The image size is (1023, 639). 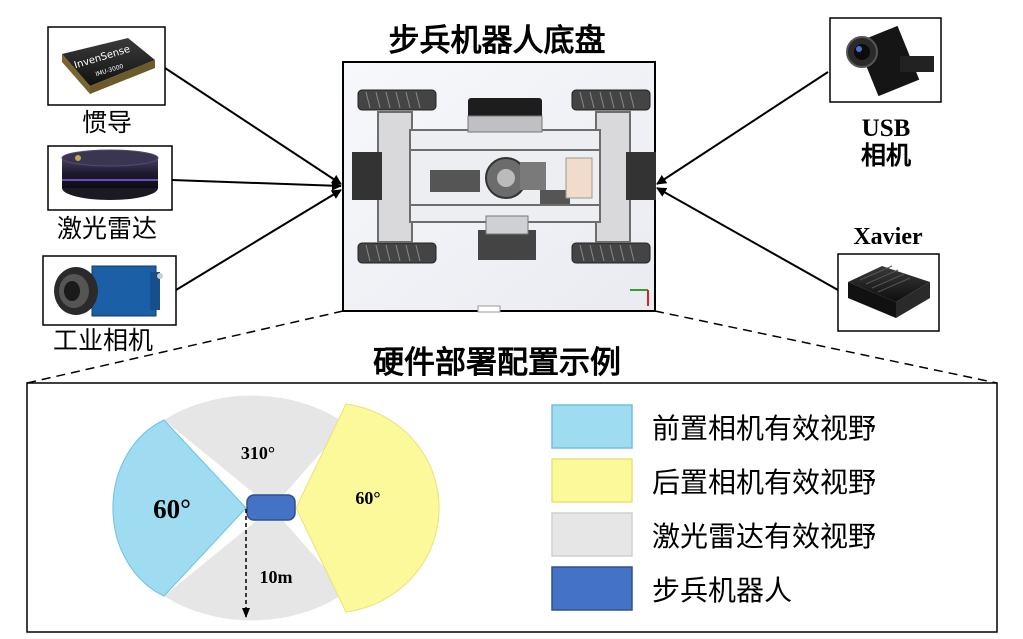 What do you see at coordinates (764, 482) in the screenshot?
I see `legend-label-rear: 后置相机有效视野` at bounding box center [764, 482].